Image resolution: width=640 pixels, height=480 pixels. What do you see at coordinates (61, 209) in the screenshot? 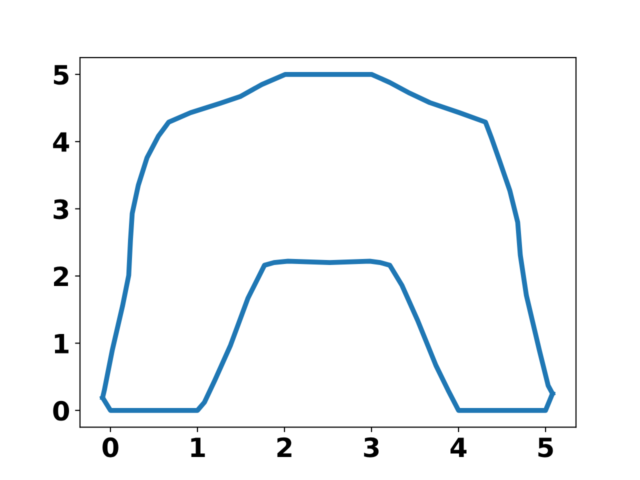
I see `y-tick-label: 3` at bounding box center [61, 209].